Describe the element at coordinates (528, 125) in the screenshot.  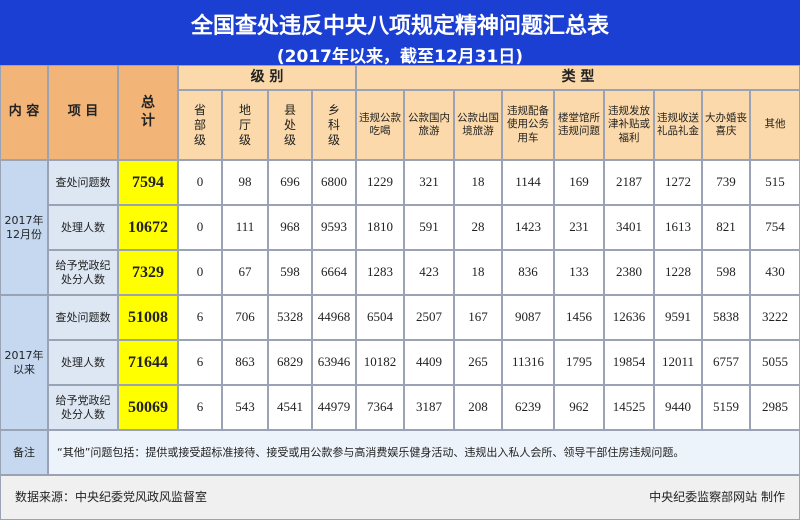
I see `header-type: 违规配备使用公务用车` at that location.